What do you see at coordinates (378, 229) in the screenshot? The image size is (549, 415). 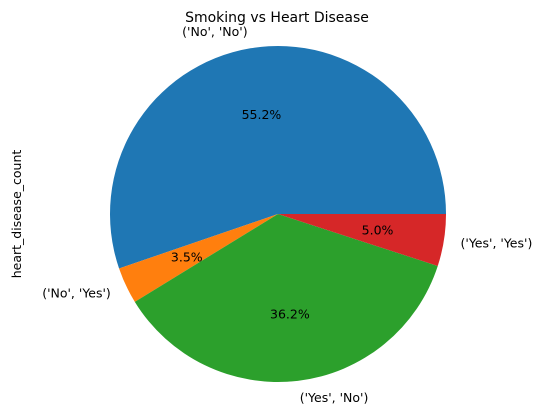 I see `slice-percent-label: 5.0%` at bounding box center [378, 229].